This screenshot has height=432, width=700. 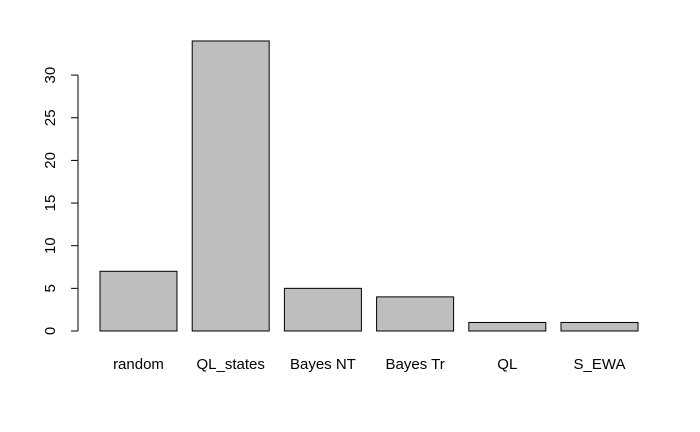 I want to click on x-tick-label-bayes-tr: Bayes Tr, so click(x=415, y=364).